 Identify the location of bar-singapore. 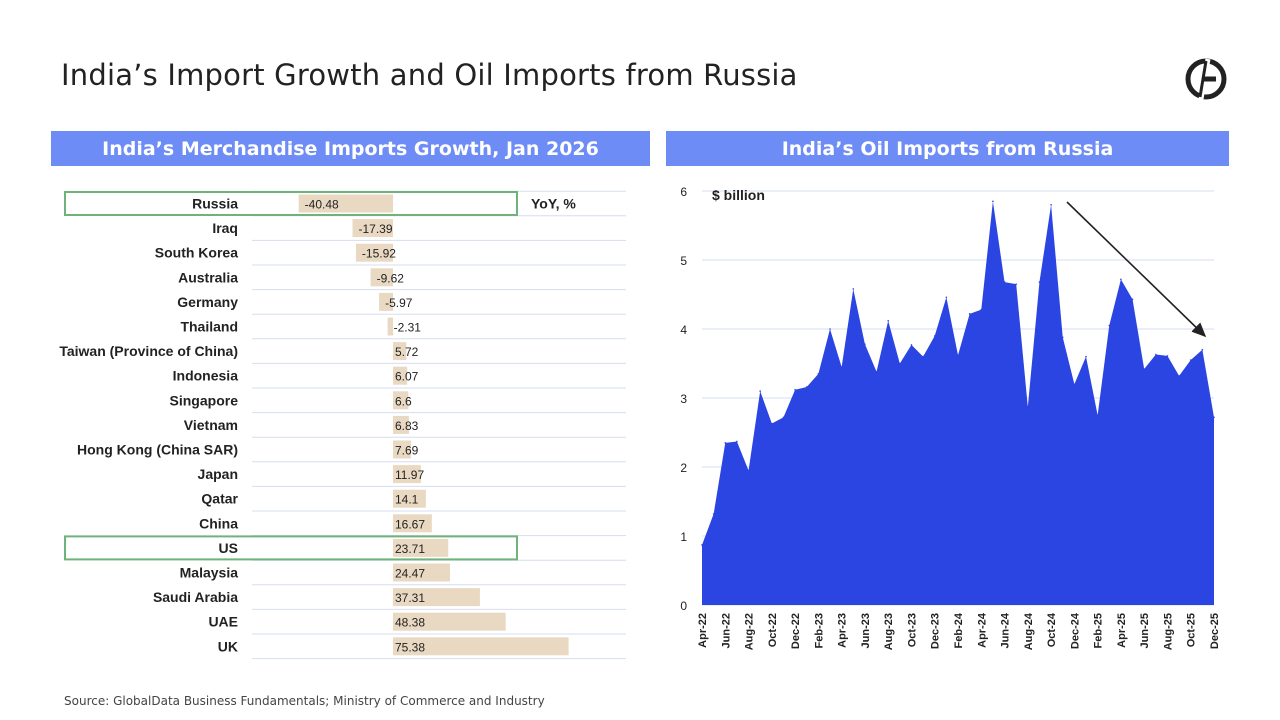
(401, 400).